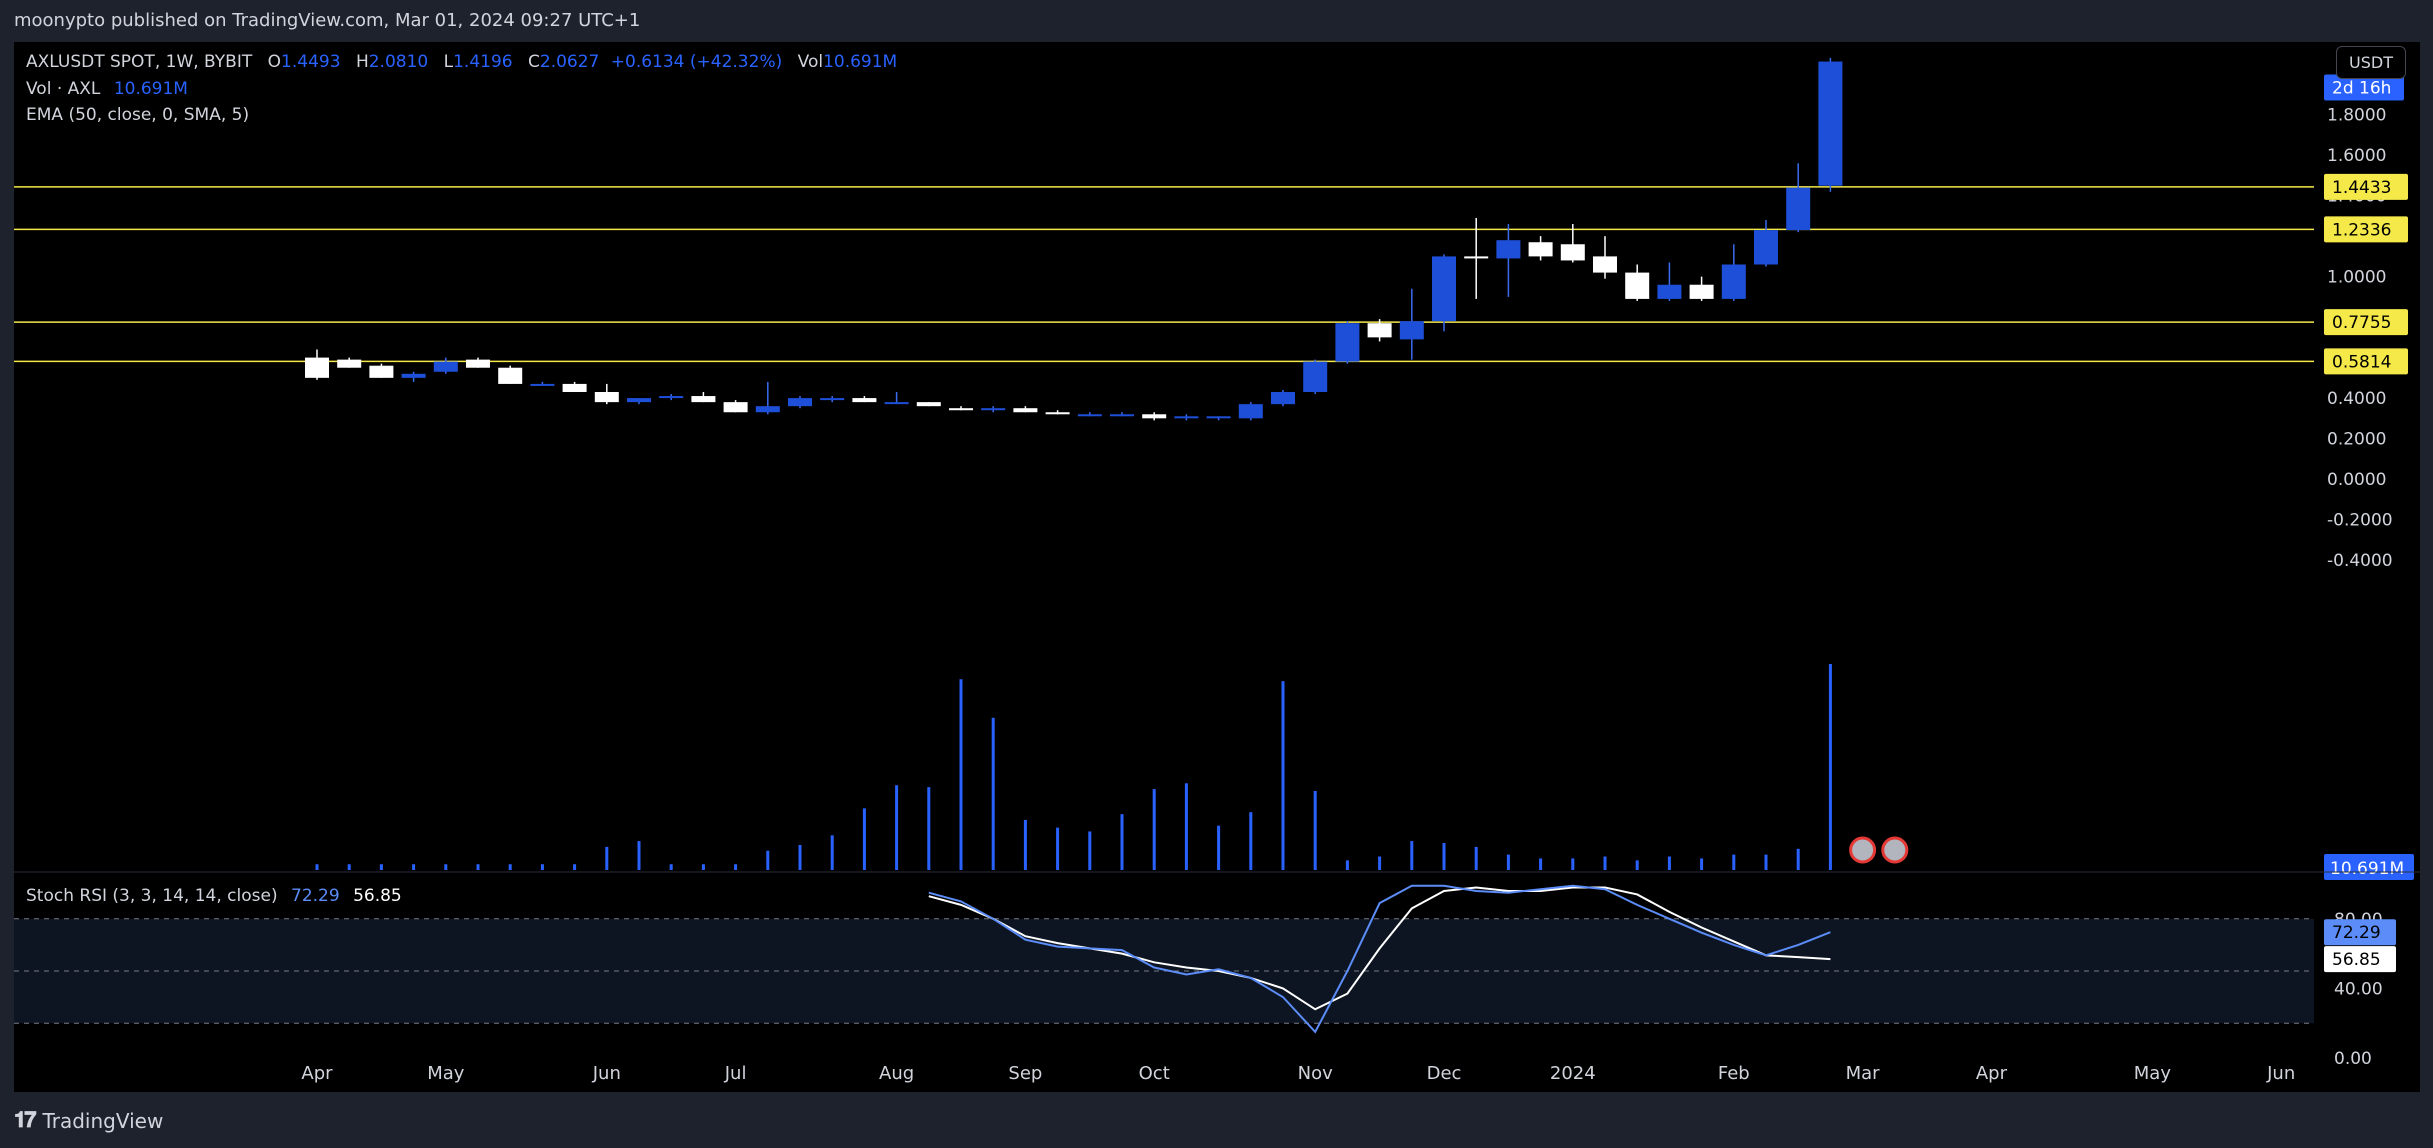 The height and width of the screenshot is (1148, 2433). What do you see at coordinates (2361, 89) in the screenshot?
I see `countdown-tag-label: 2d 16h` at bounding box center [2361, 89].